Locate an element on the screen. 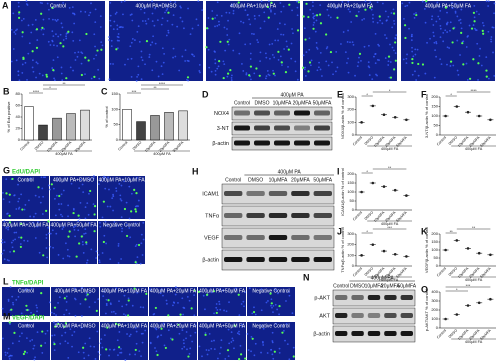 This screenshot has width=500, height=362. row-label: 3-NT is located at coordinates (223, 129).